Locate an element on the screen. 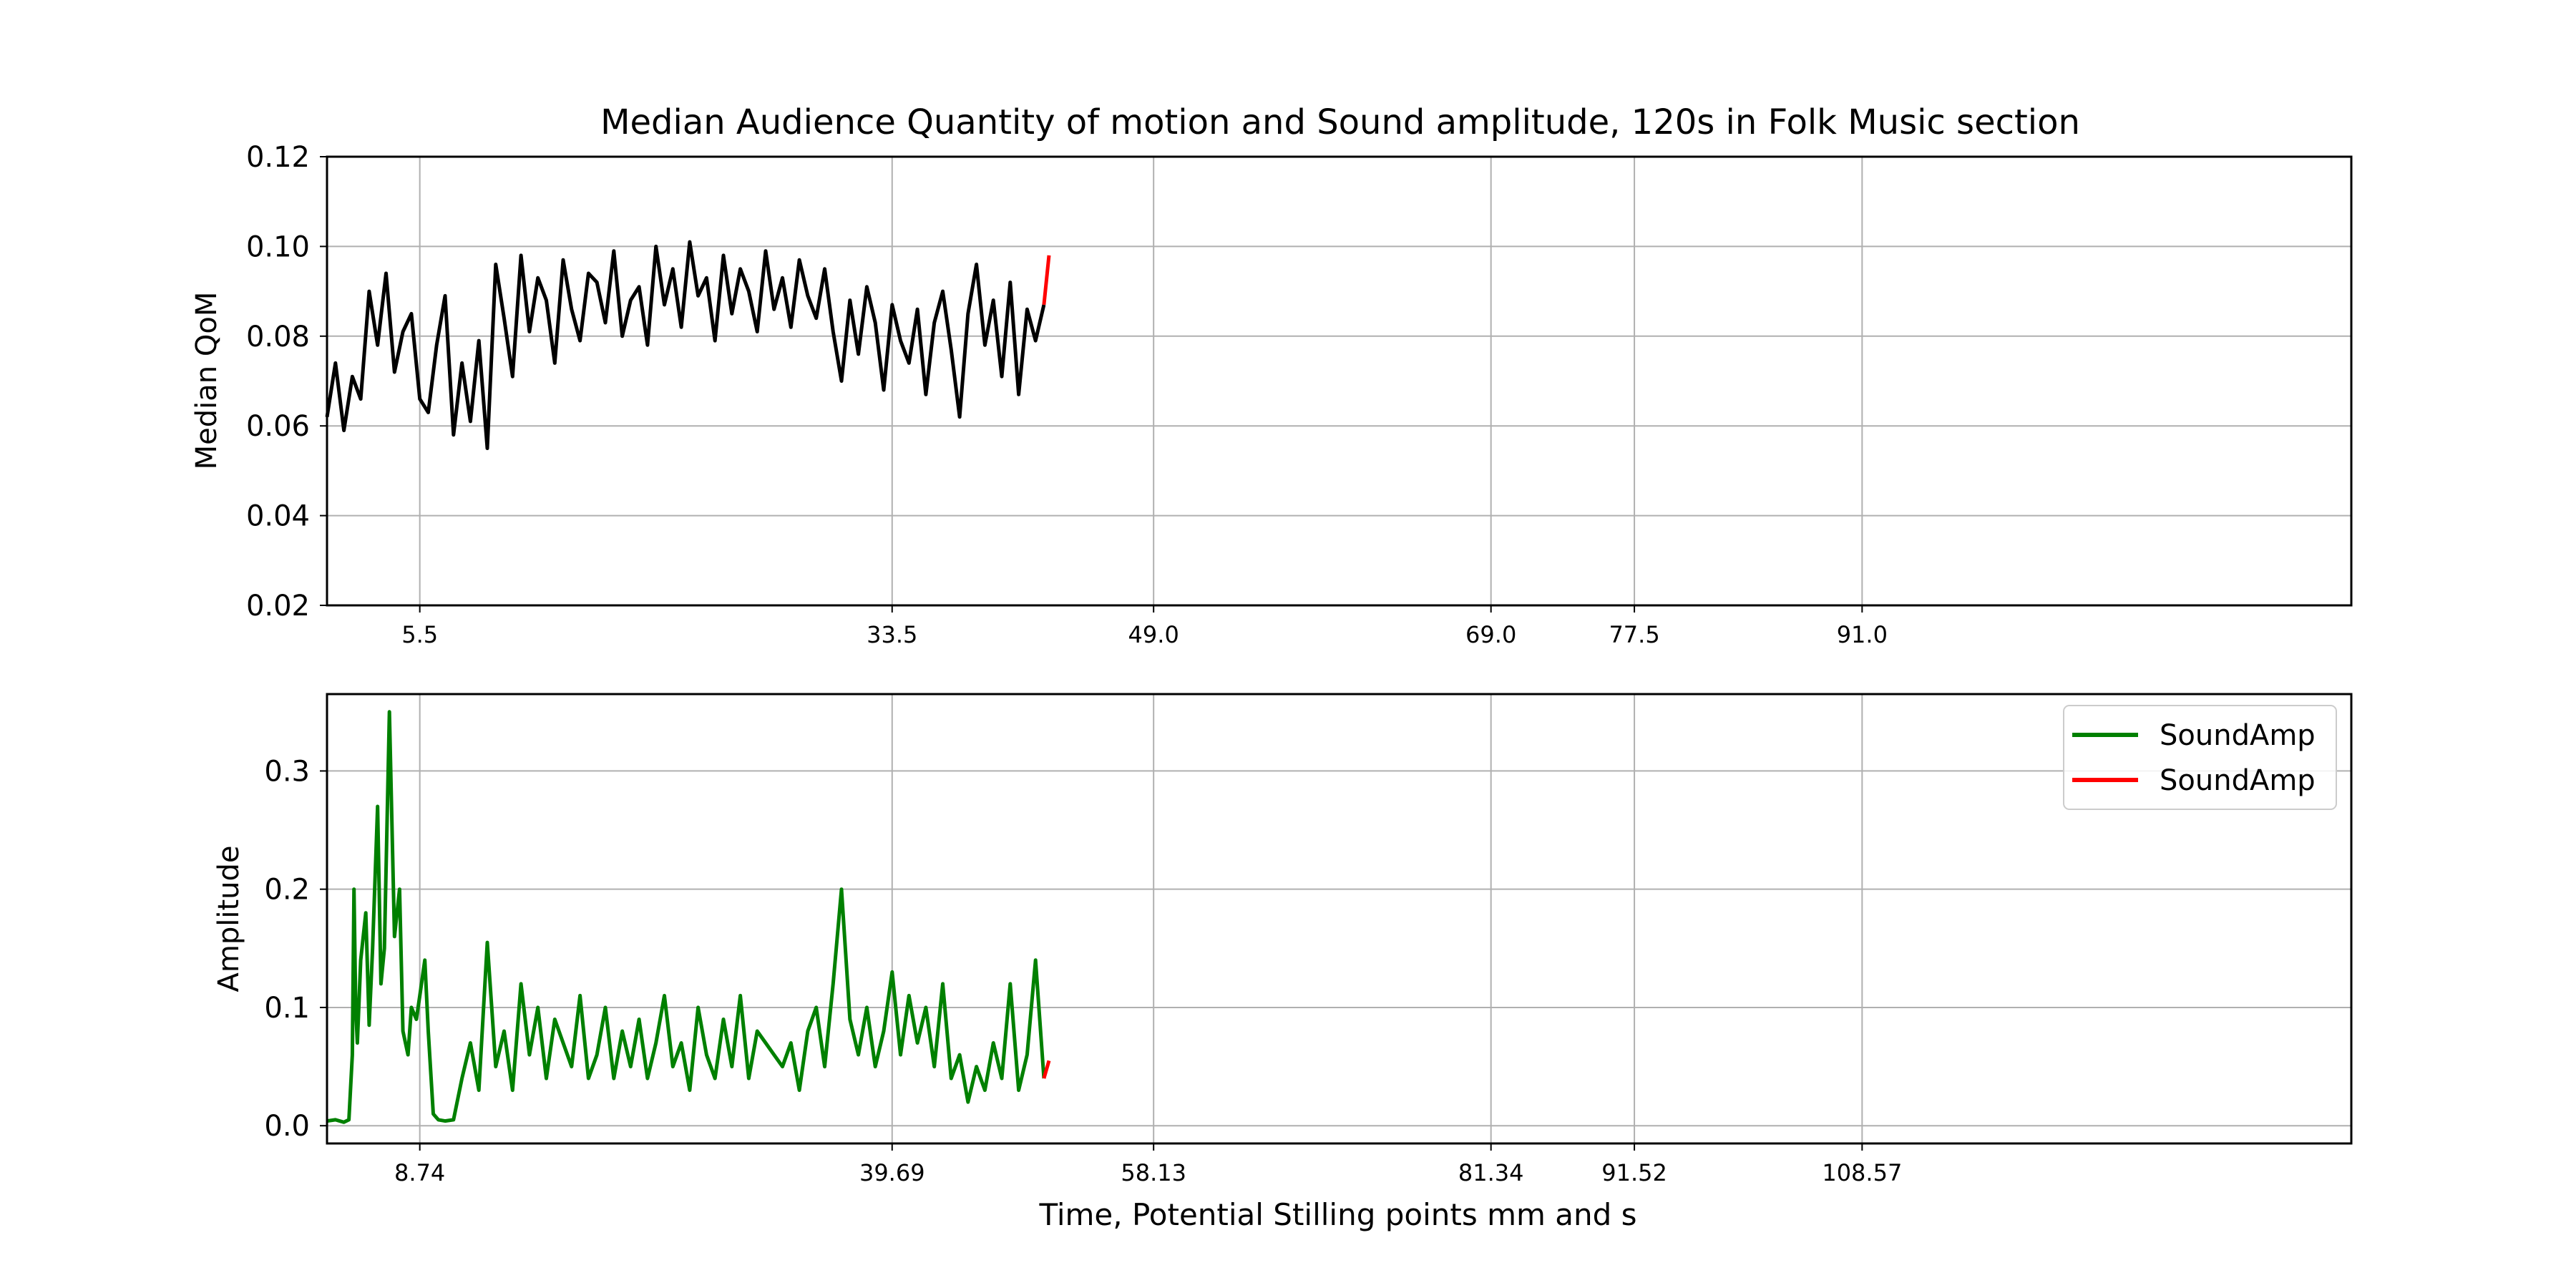  qom-ytick-label: 0.06 is located at coordinates (278, 426).